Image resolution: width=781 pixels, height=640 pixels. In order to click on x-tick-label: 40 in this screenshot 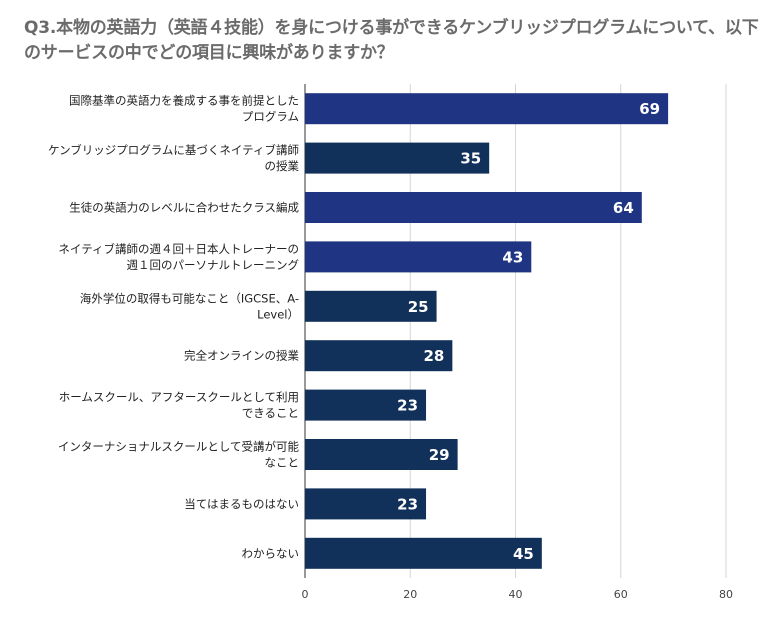, I will do `click(516, 594)`.